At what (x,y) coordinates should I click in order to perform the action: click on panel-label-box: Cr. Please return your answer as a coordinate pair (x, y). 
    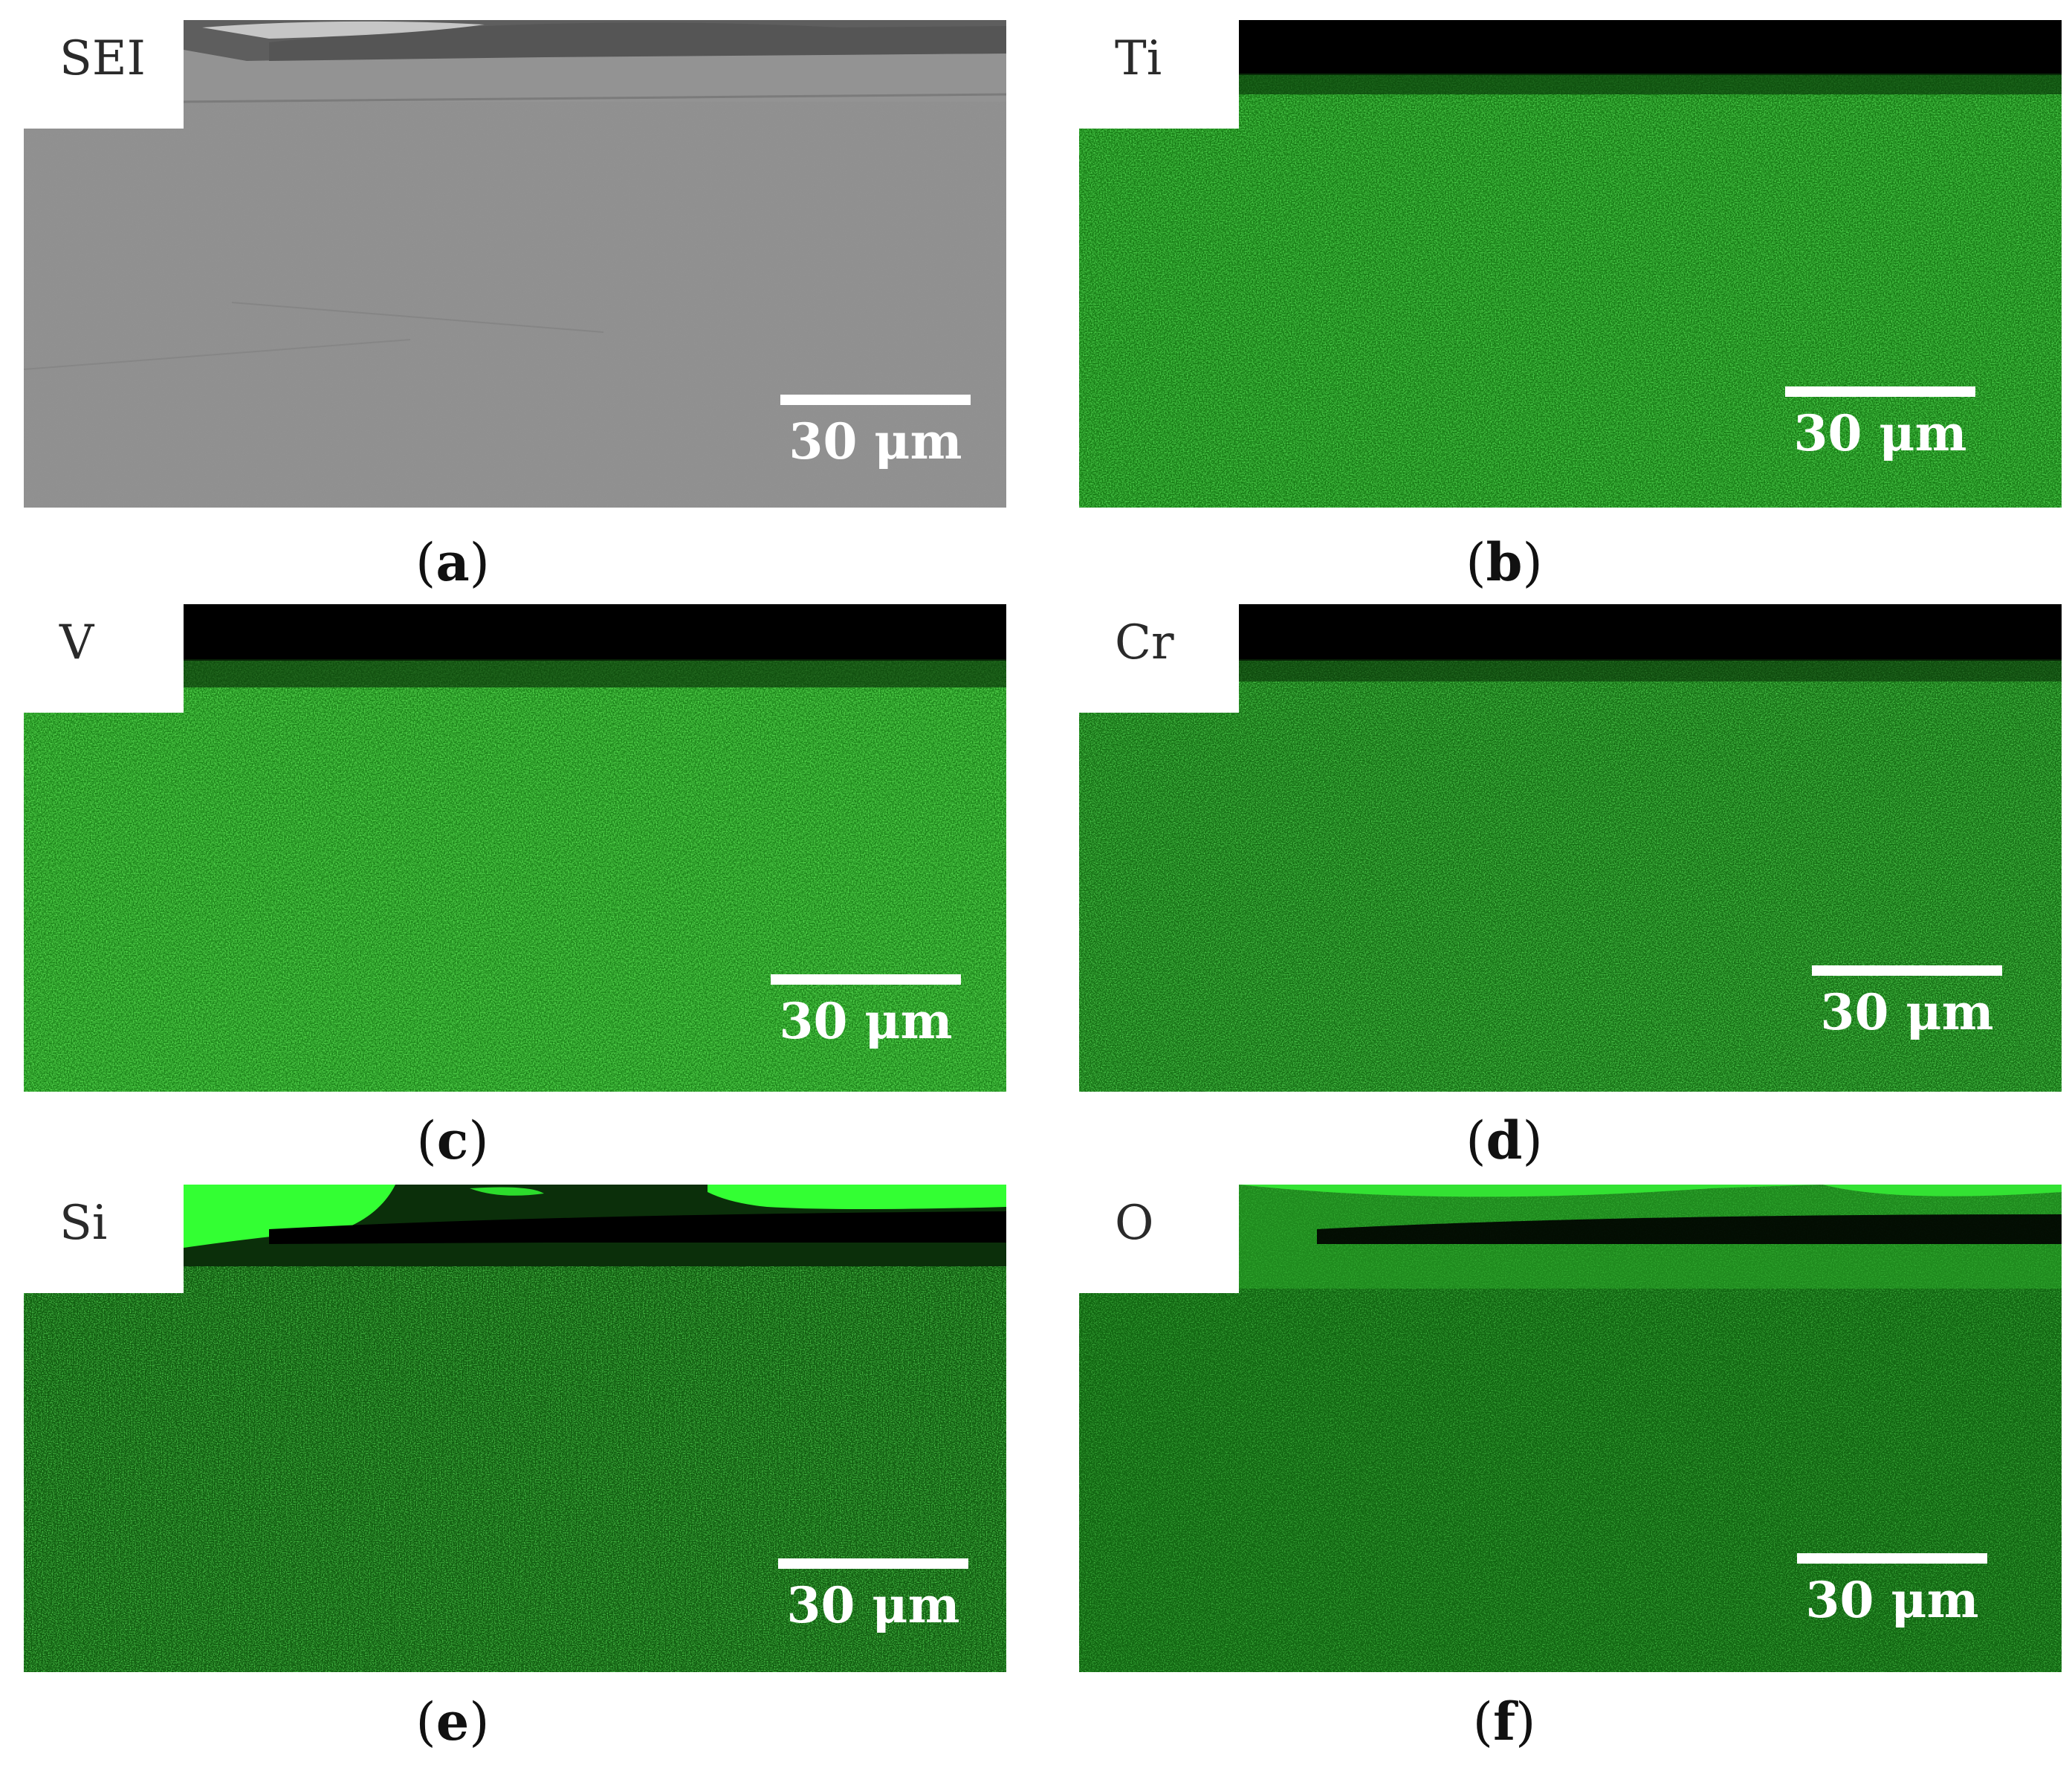
    Looking at the image, I should click on (1159, 658).